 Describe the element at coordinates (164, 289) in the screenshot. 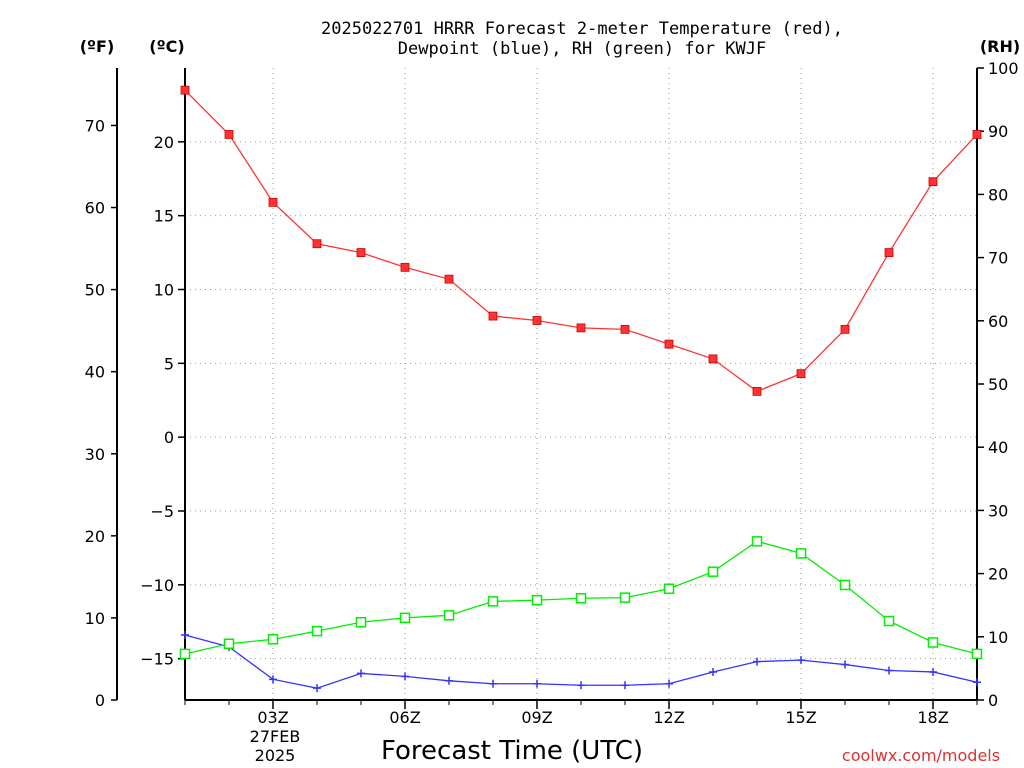

I see `celsius-tick-label: 10` at that location.